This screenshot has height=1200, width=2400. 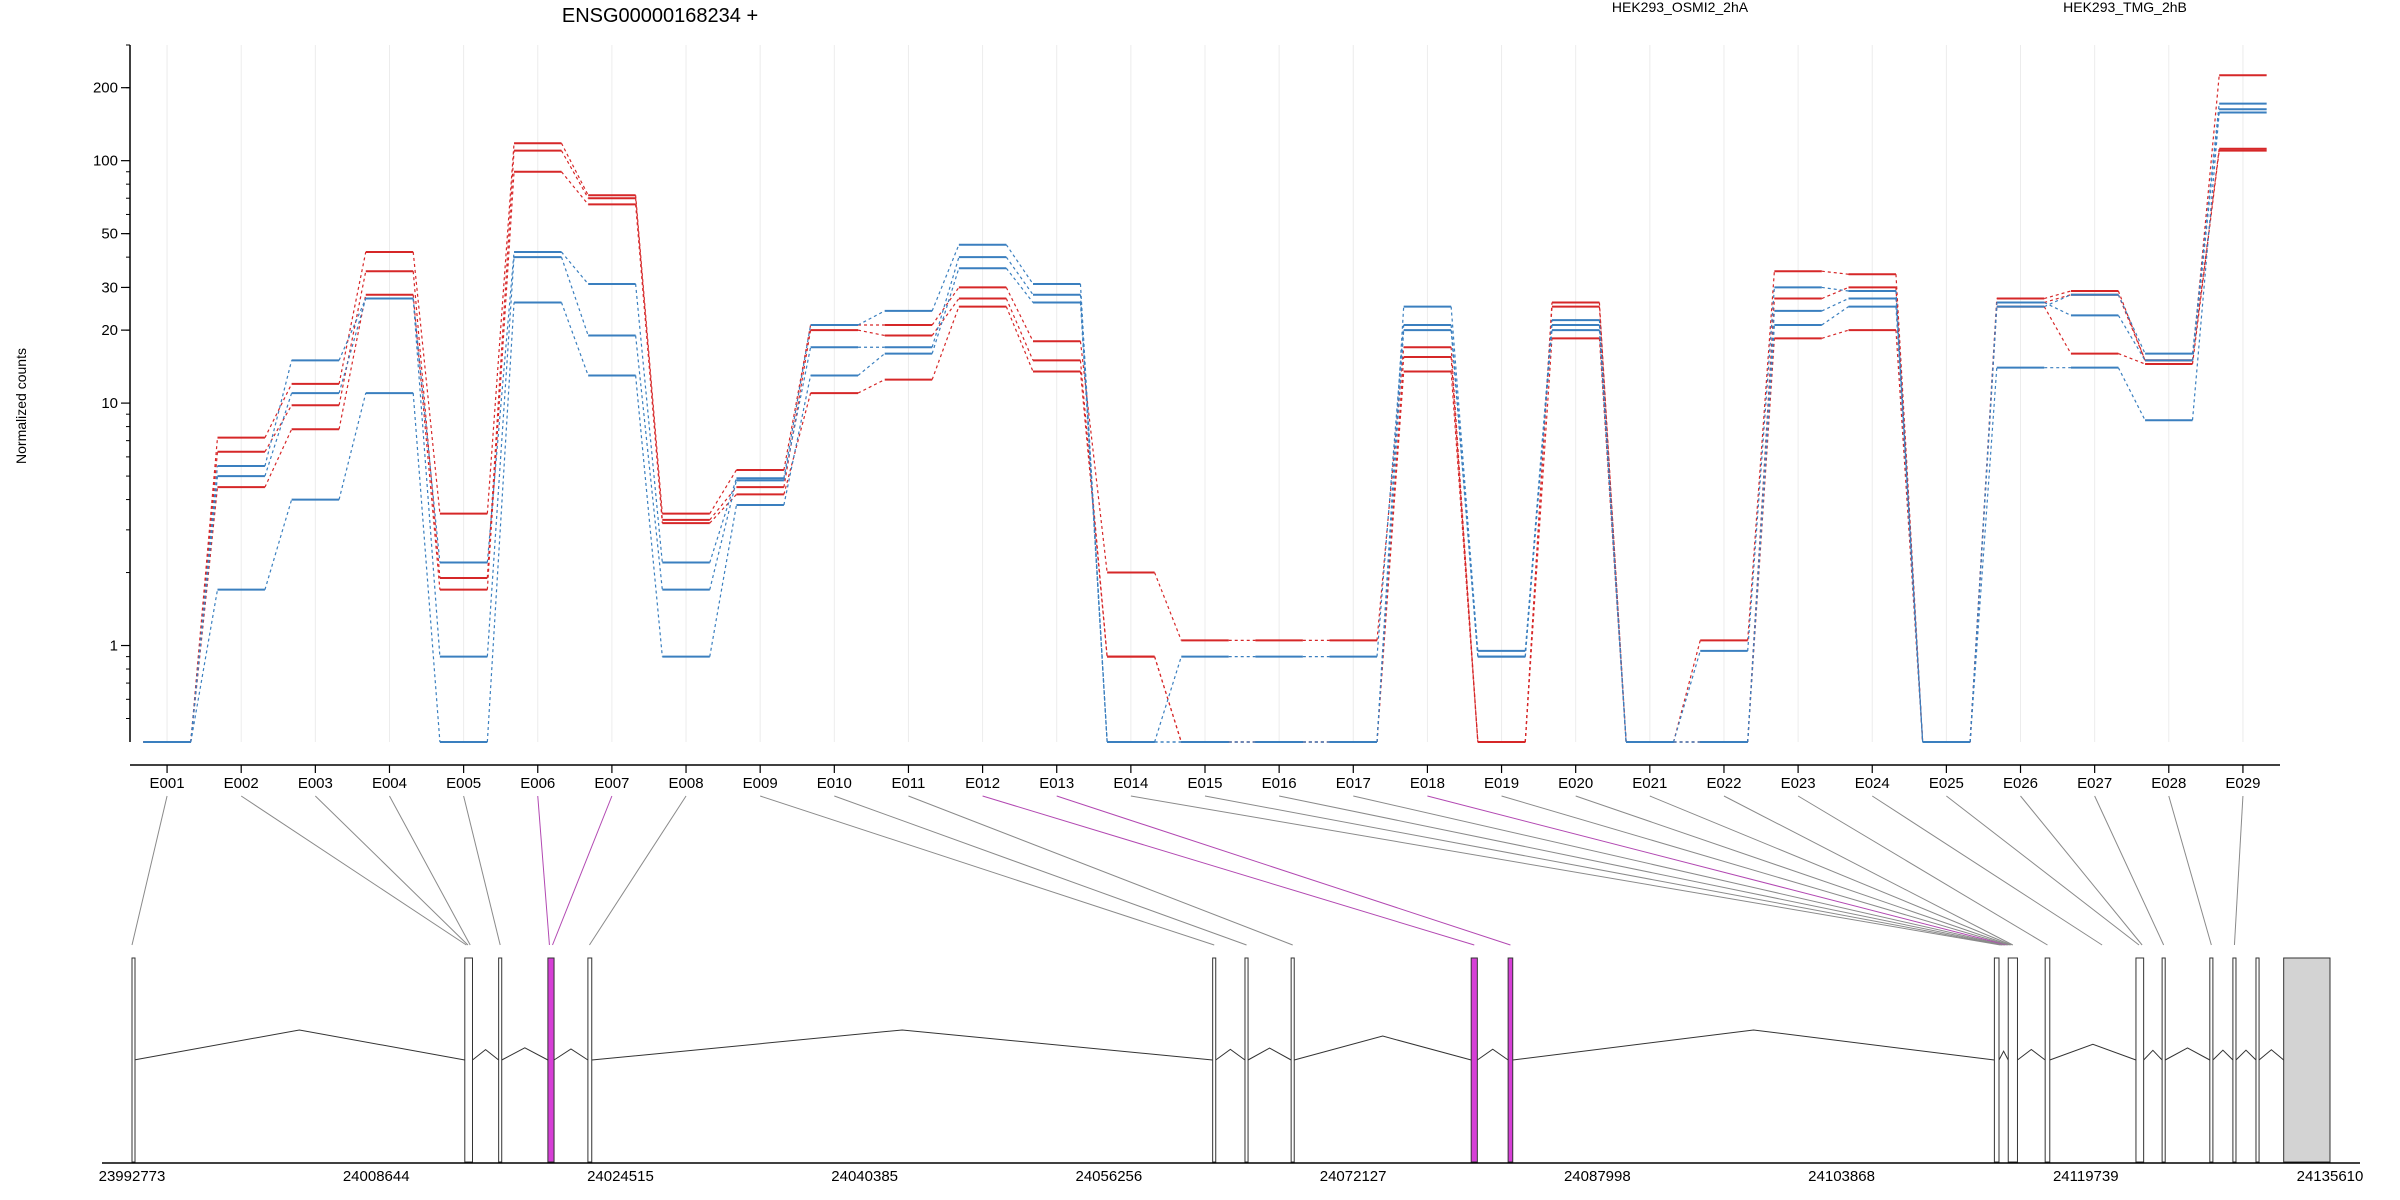 I want to click on connector-E023, so click(x=1922, y=870).